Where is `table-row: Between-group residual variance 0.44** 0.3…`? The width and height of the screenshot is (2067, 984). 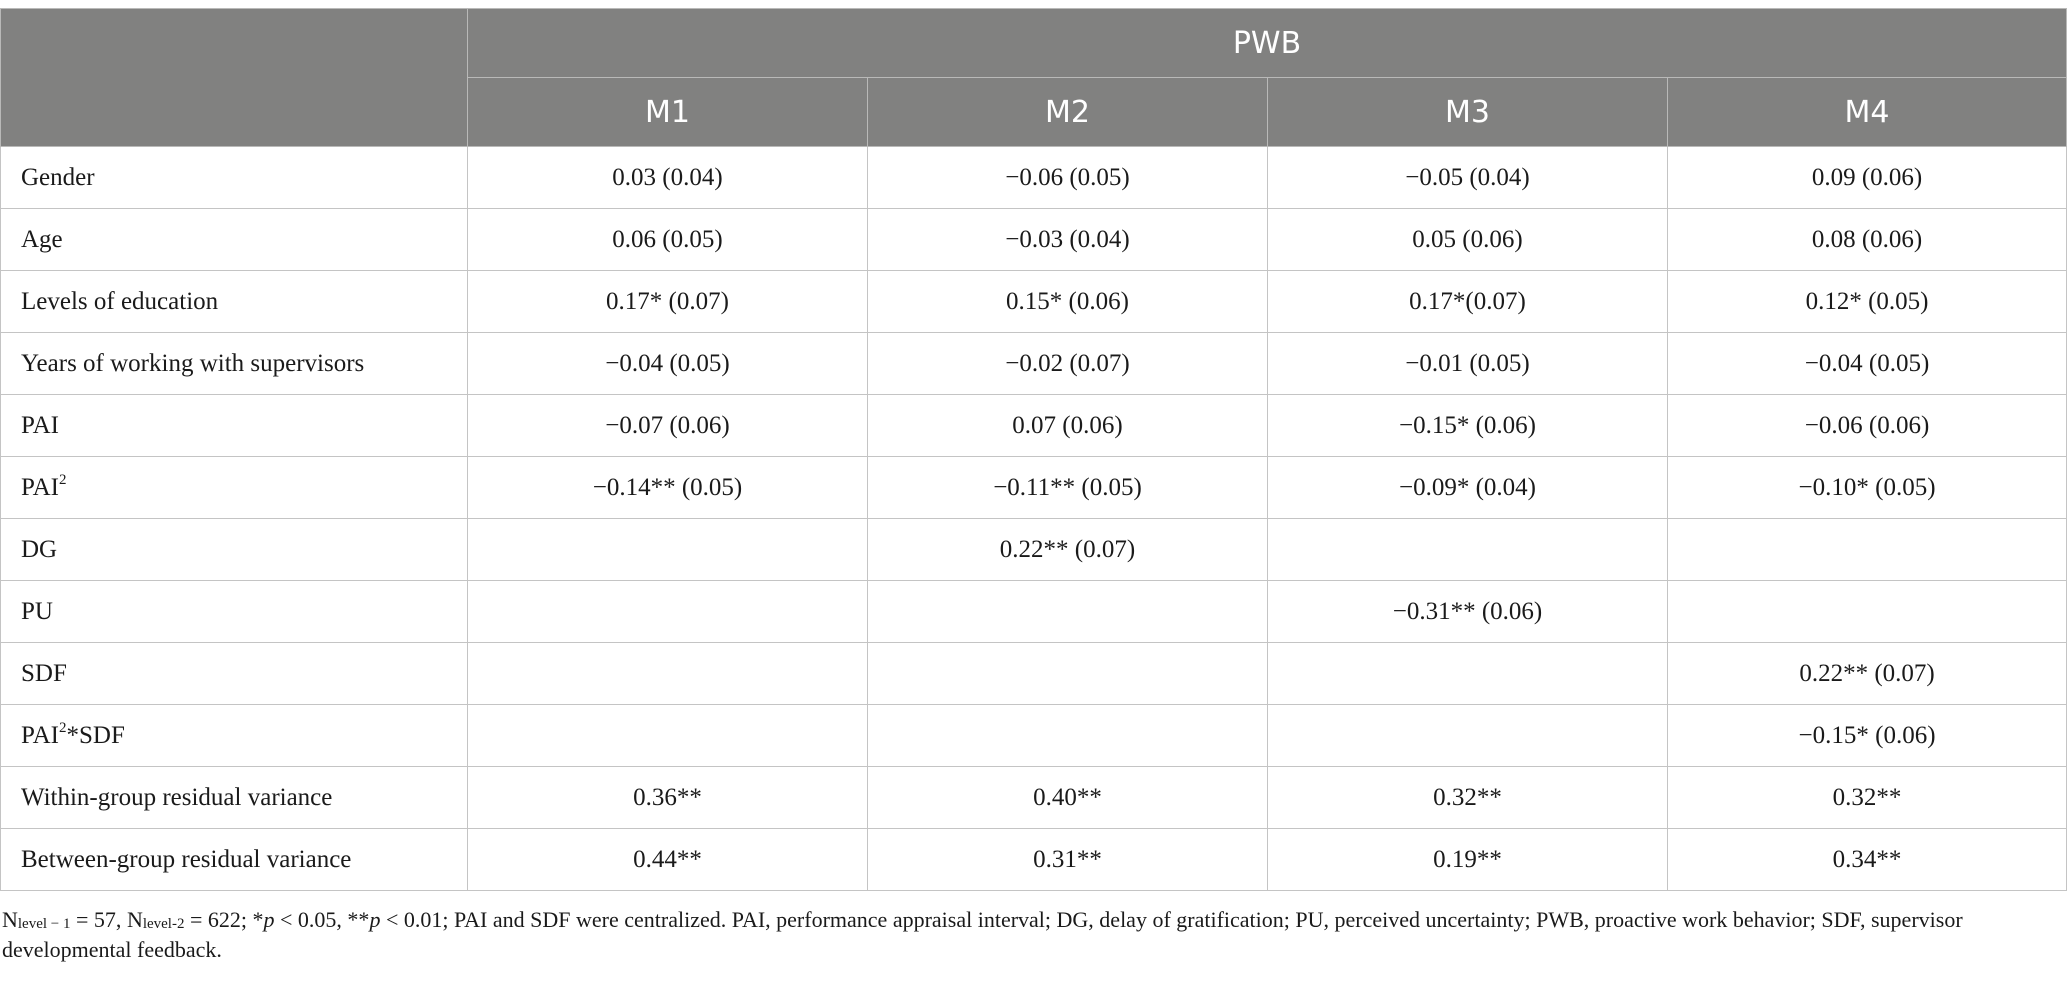 table-row: Between-group residual variance 0.44** 0.3… is located at coordinates (1033, 859).